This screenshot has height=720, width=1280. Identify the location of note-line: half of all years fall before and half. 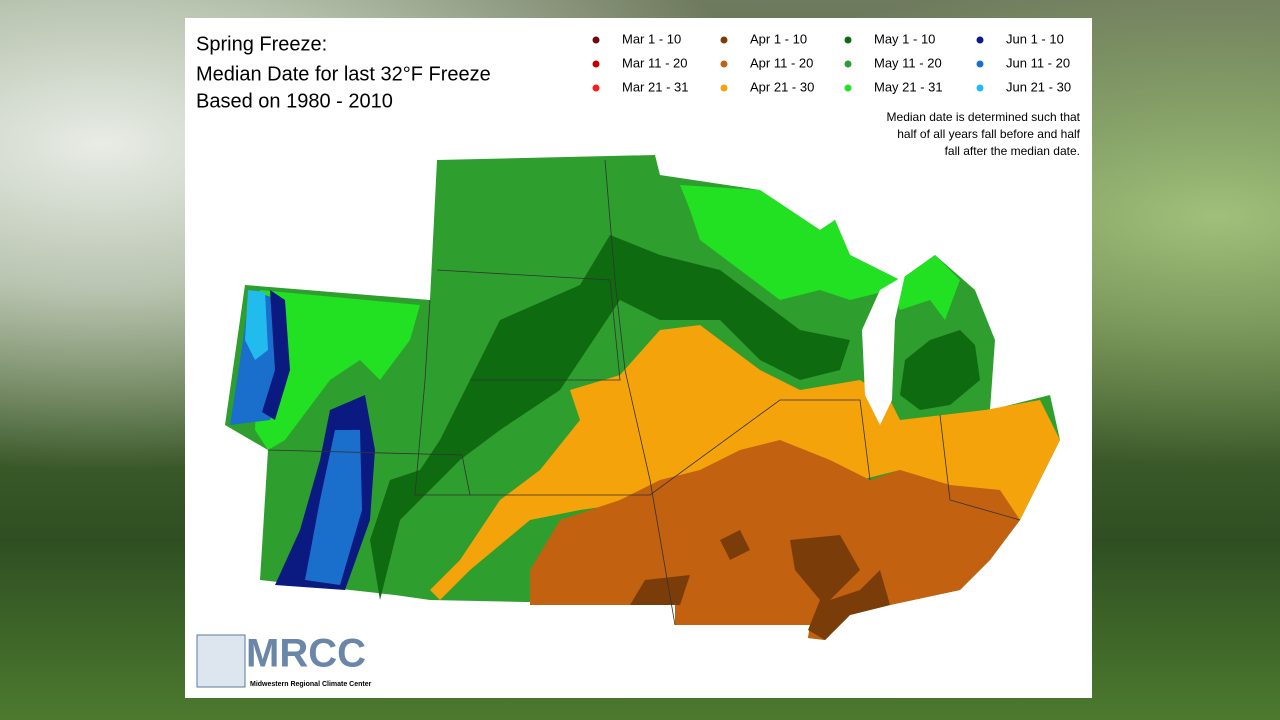
(988, 134).